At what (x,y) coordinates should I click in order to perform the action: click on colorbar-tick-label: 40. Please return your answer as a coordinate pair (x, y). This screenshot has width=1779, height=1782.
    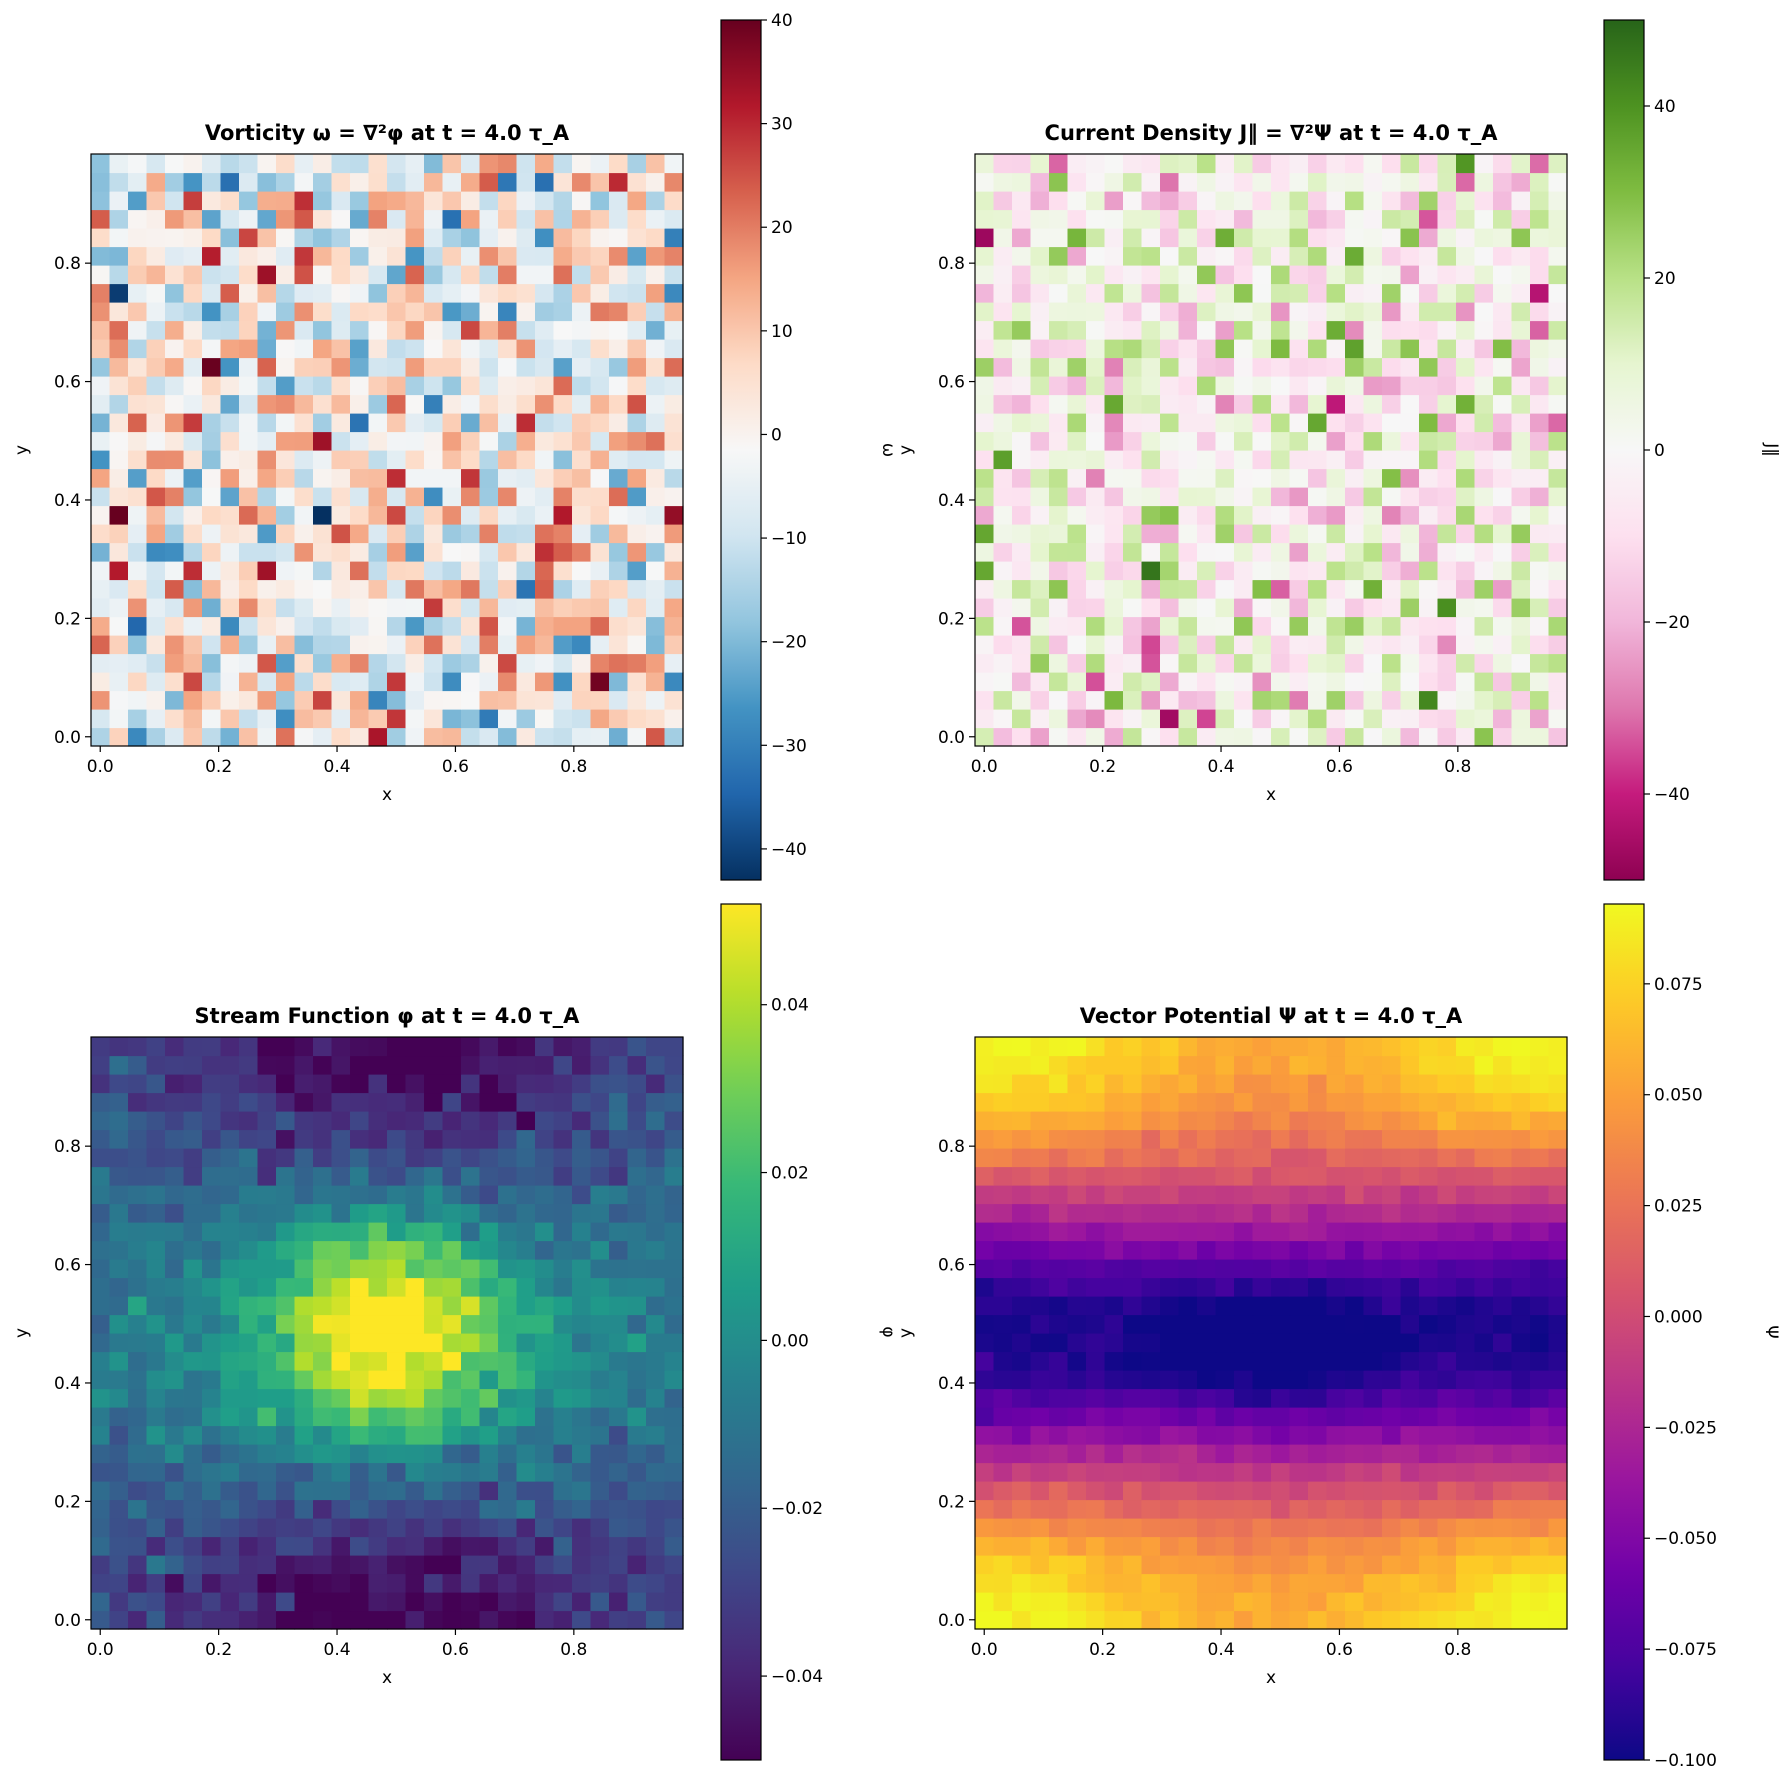
    Looking at the image, I should click on (1665, 107).